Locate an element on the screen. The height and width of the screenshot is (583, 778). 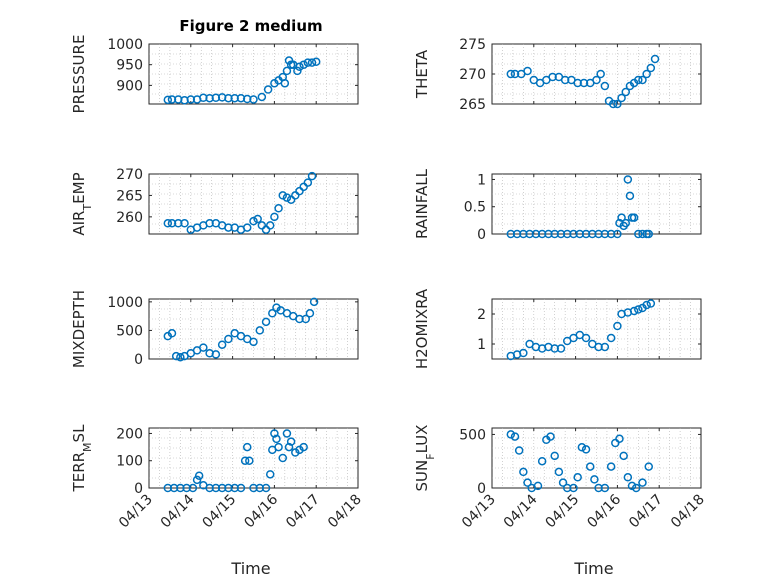
x-tick-label: 04/13 is located at coordinates (479, 512).